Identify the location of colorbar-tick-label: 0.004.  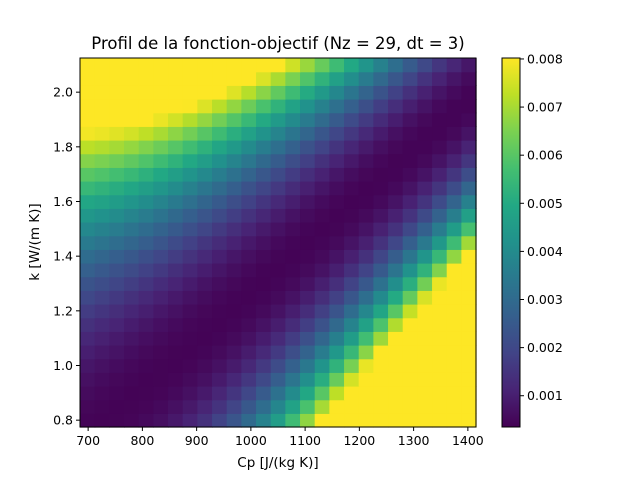
(545, 251).